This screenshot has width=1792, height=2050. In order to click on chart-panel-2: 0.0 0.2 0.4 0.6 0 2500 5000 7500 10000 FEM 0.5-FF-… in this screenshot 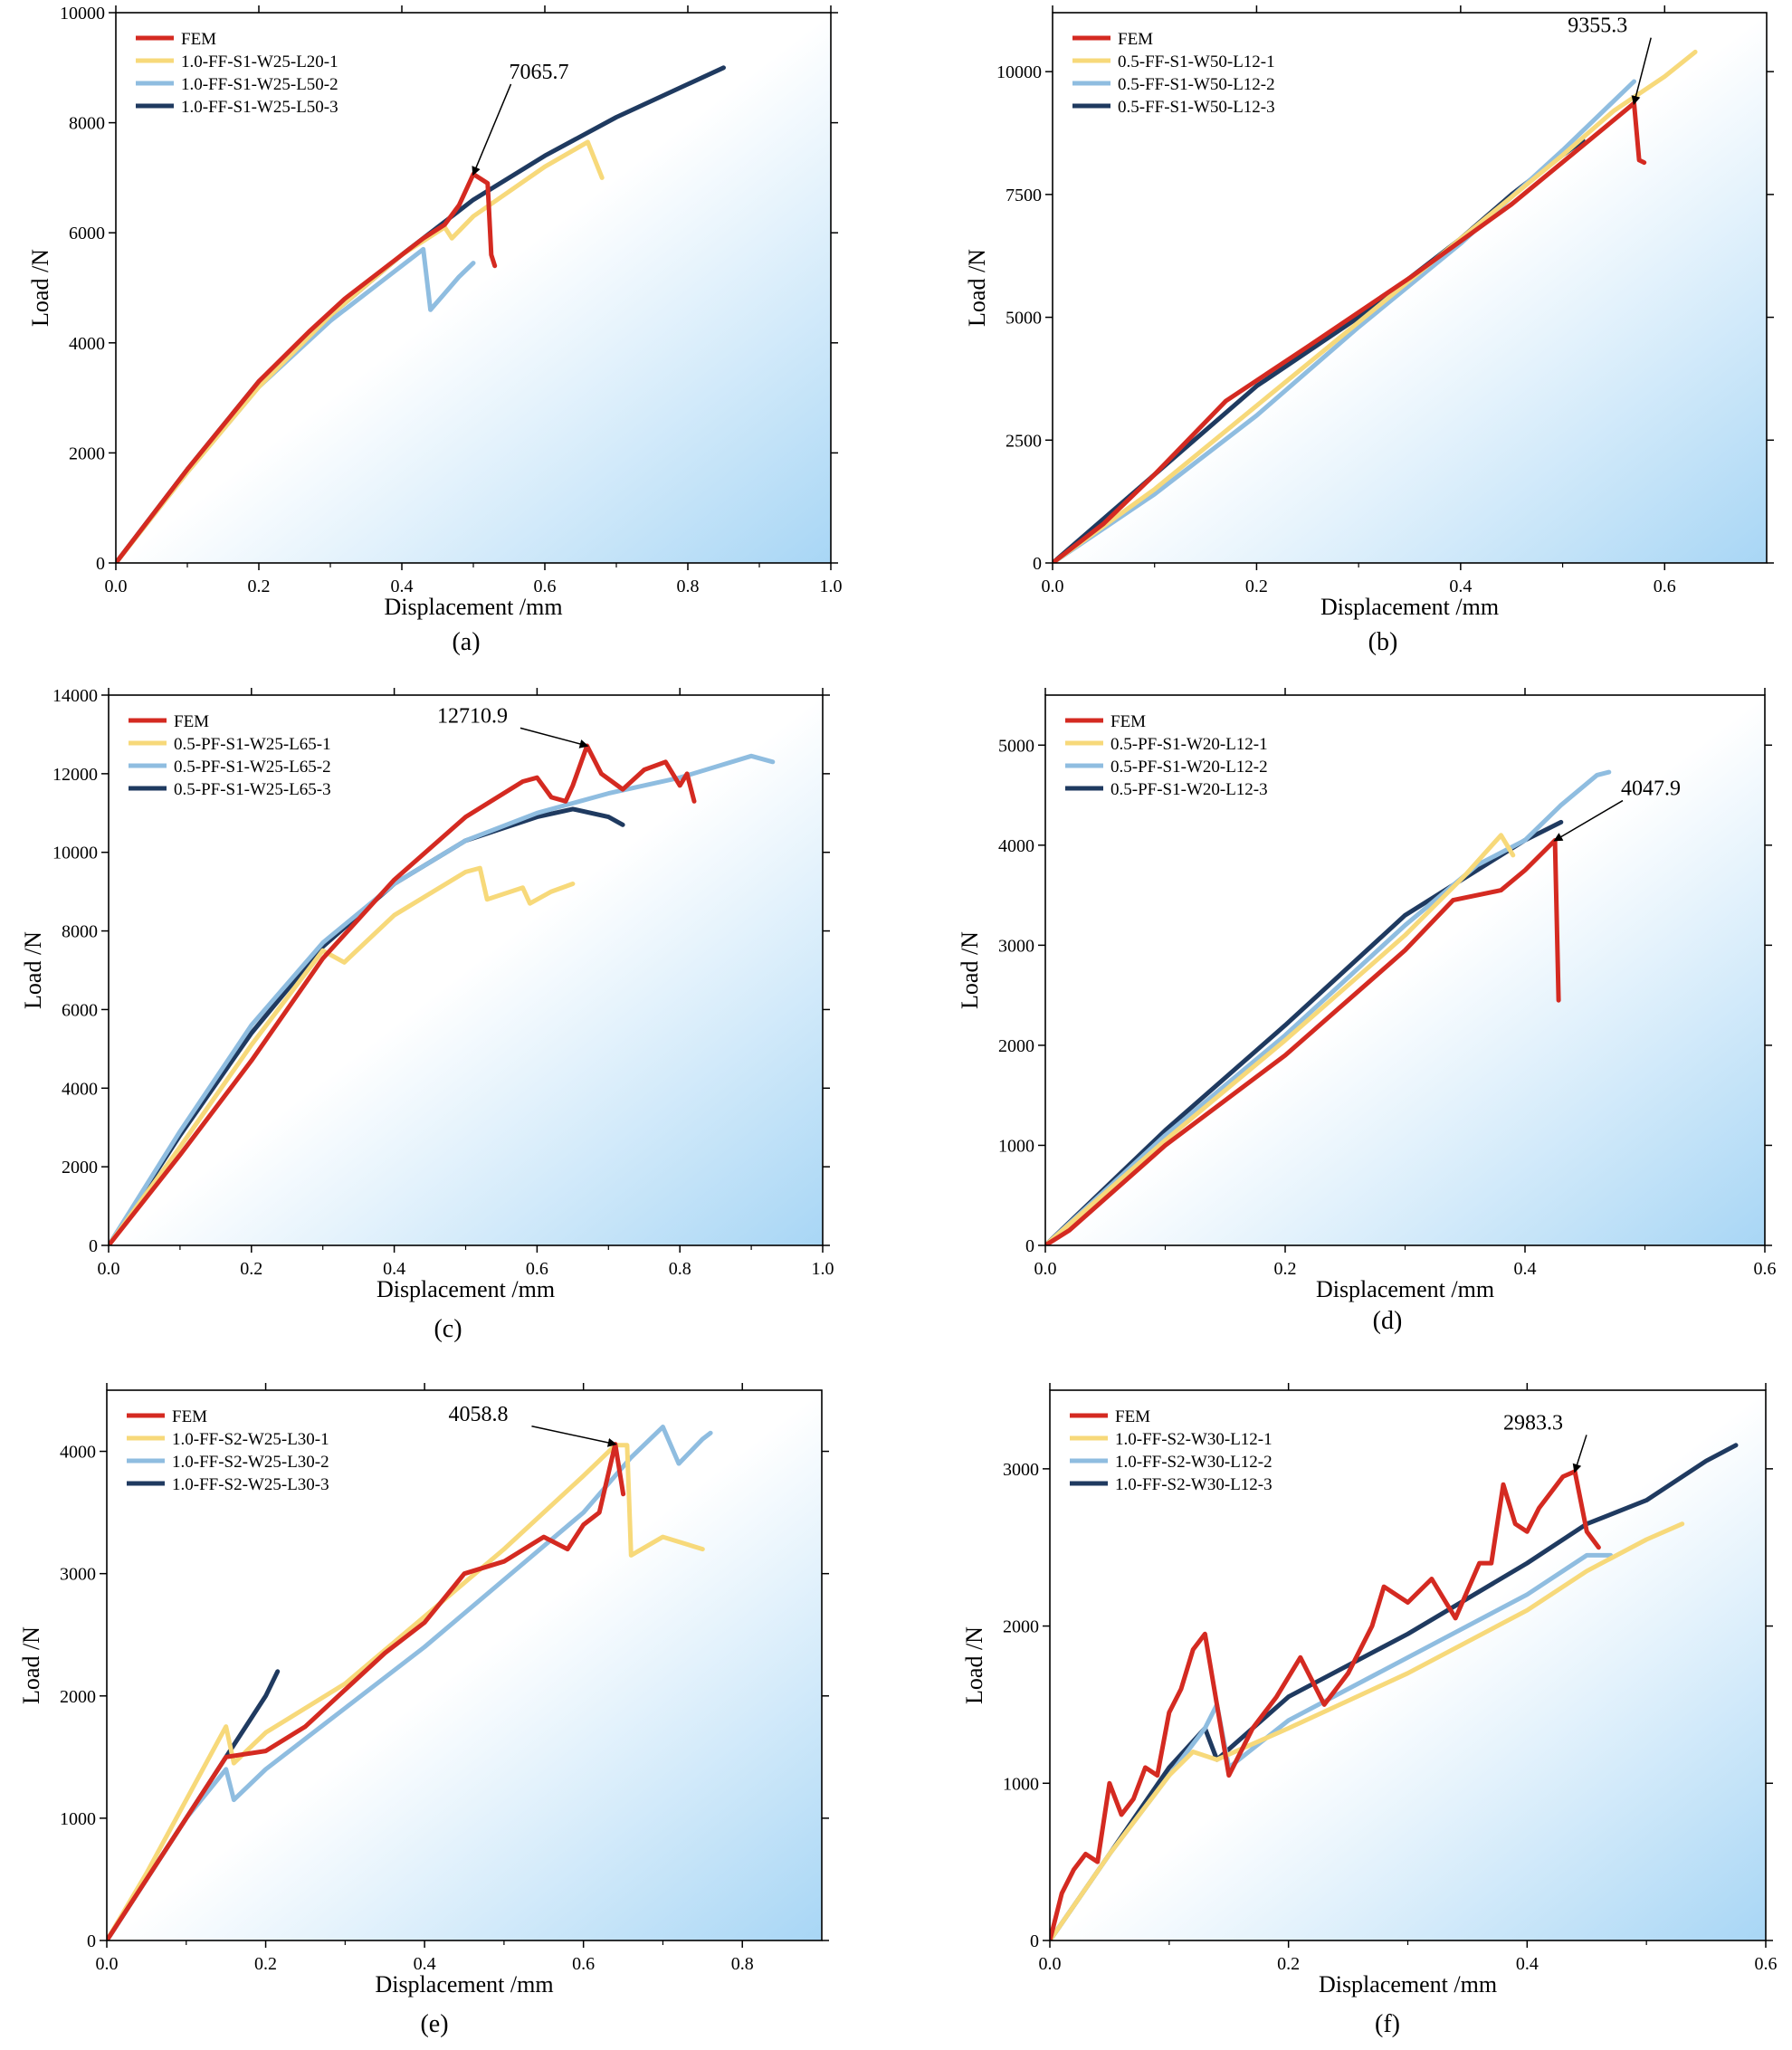, I will do `click(1369, 330)`.